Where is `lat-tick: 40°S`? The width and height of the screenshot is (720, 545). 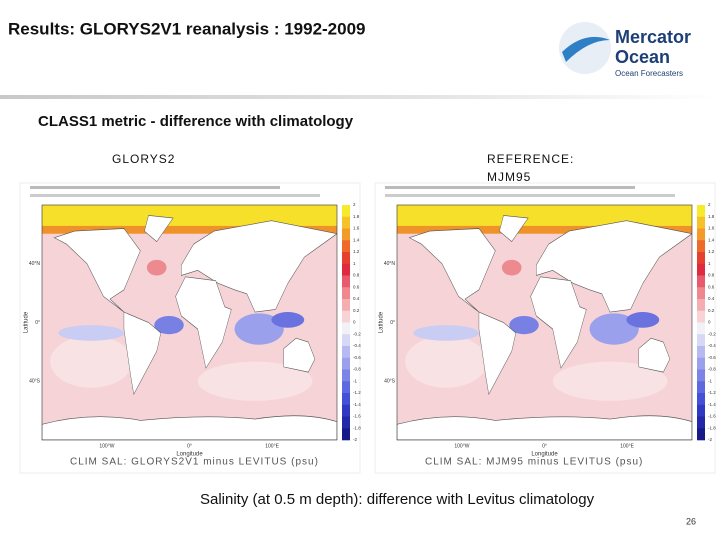 lat-tick: 40°S is located at coordinates (390, 382).